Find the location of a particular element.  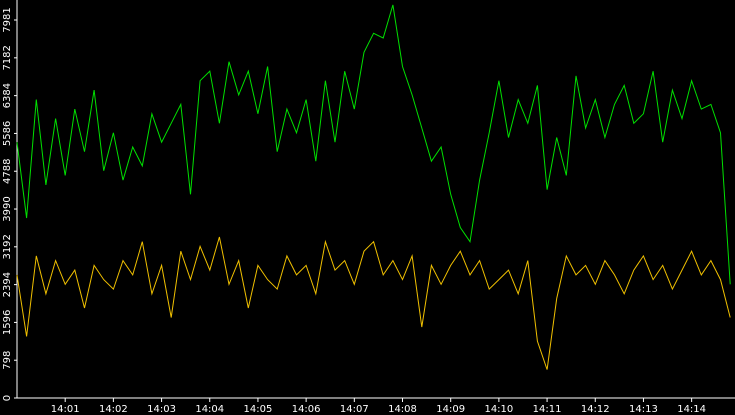

x-tick-label: 14:12 is located at coordinates (595, 409).